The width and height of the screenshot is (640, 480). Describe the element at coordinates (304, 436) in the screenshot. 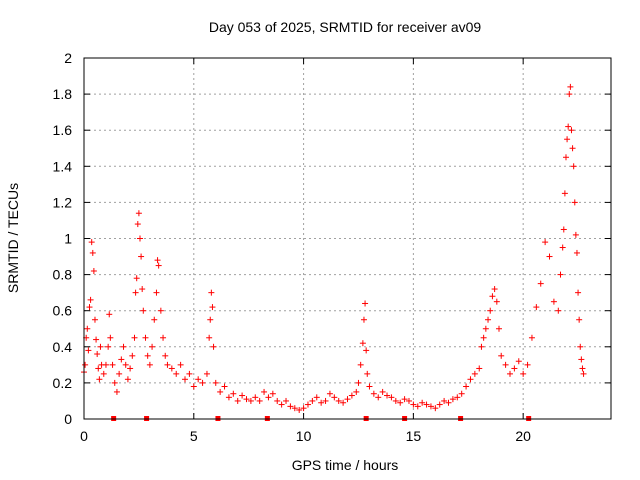

I see `x-tick-label: 10` at that location.